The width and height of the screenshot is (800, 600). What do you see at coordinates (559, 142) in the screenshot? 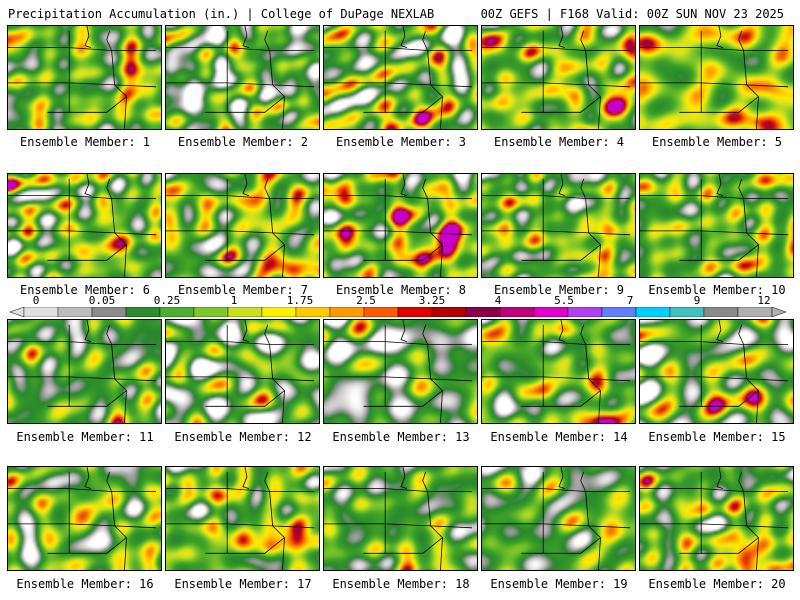
I see `ensemble-member-label: Ensemble Member: 4` at bounding box center [559, 142].